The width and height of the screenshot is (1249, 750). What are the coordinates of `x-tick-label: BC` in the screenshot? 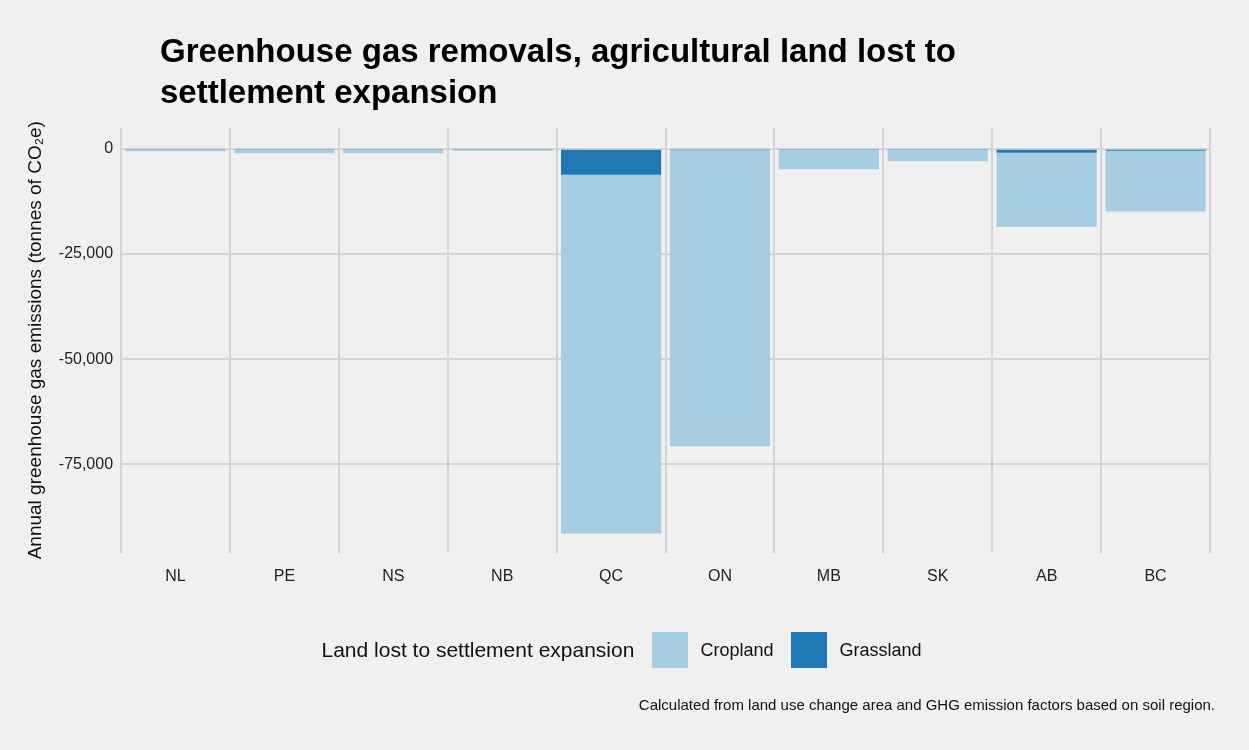 It's located at (1155, 575).